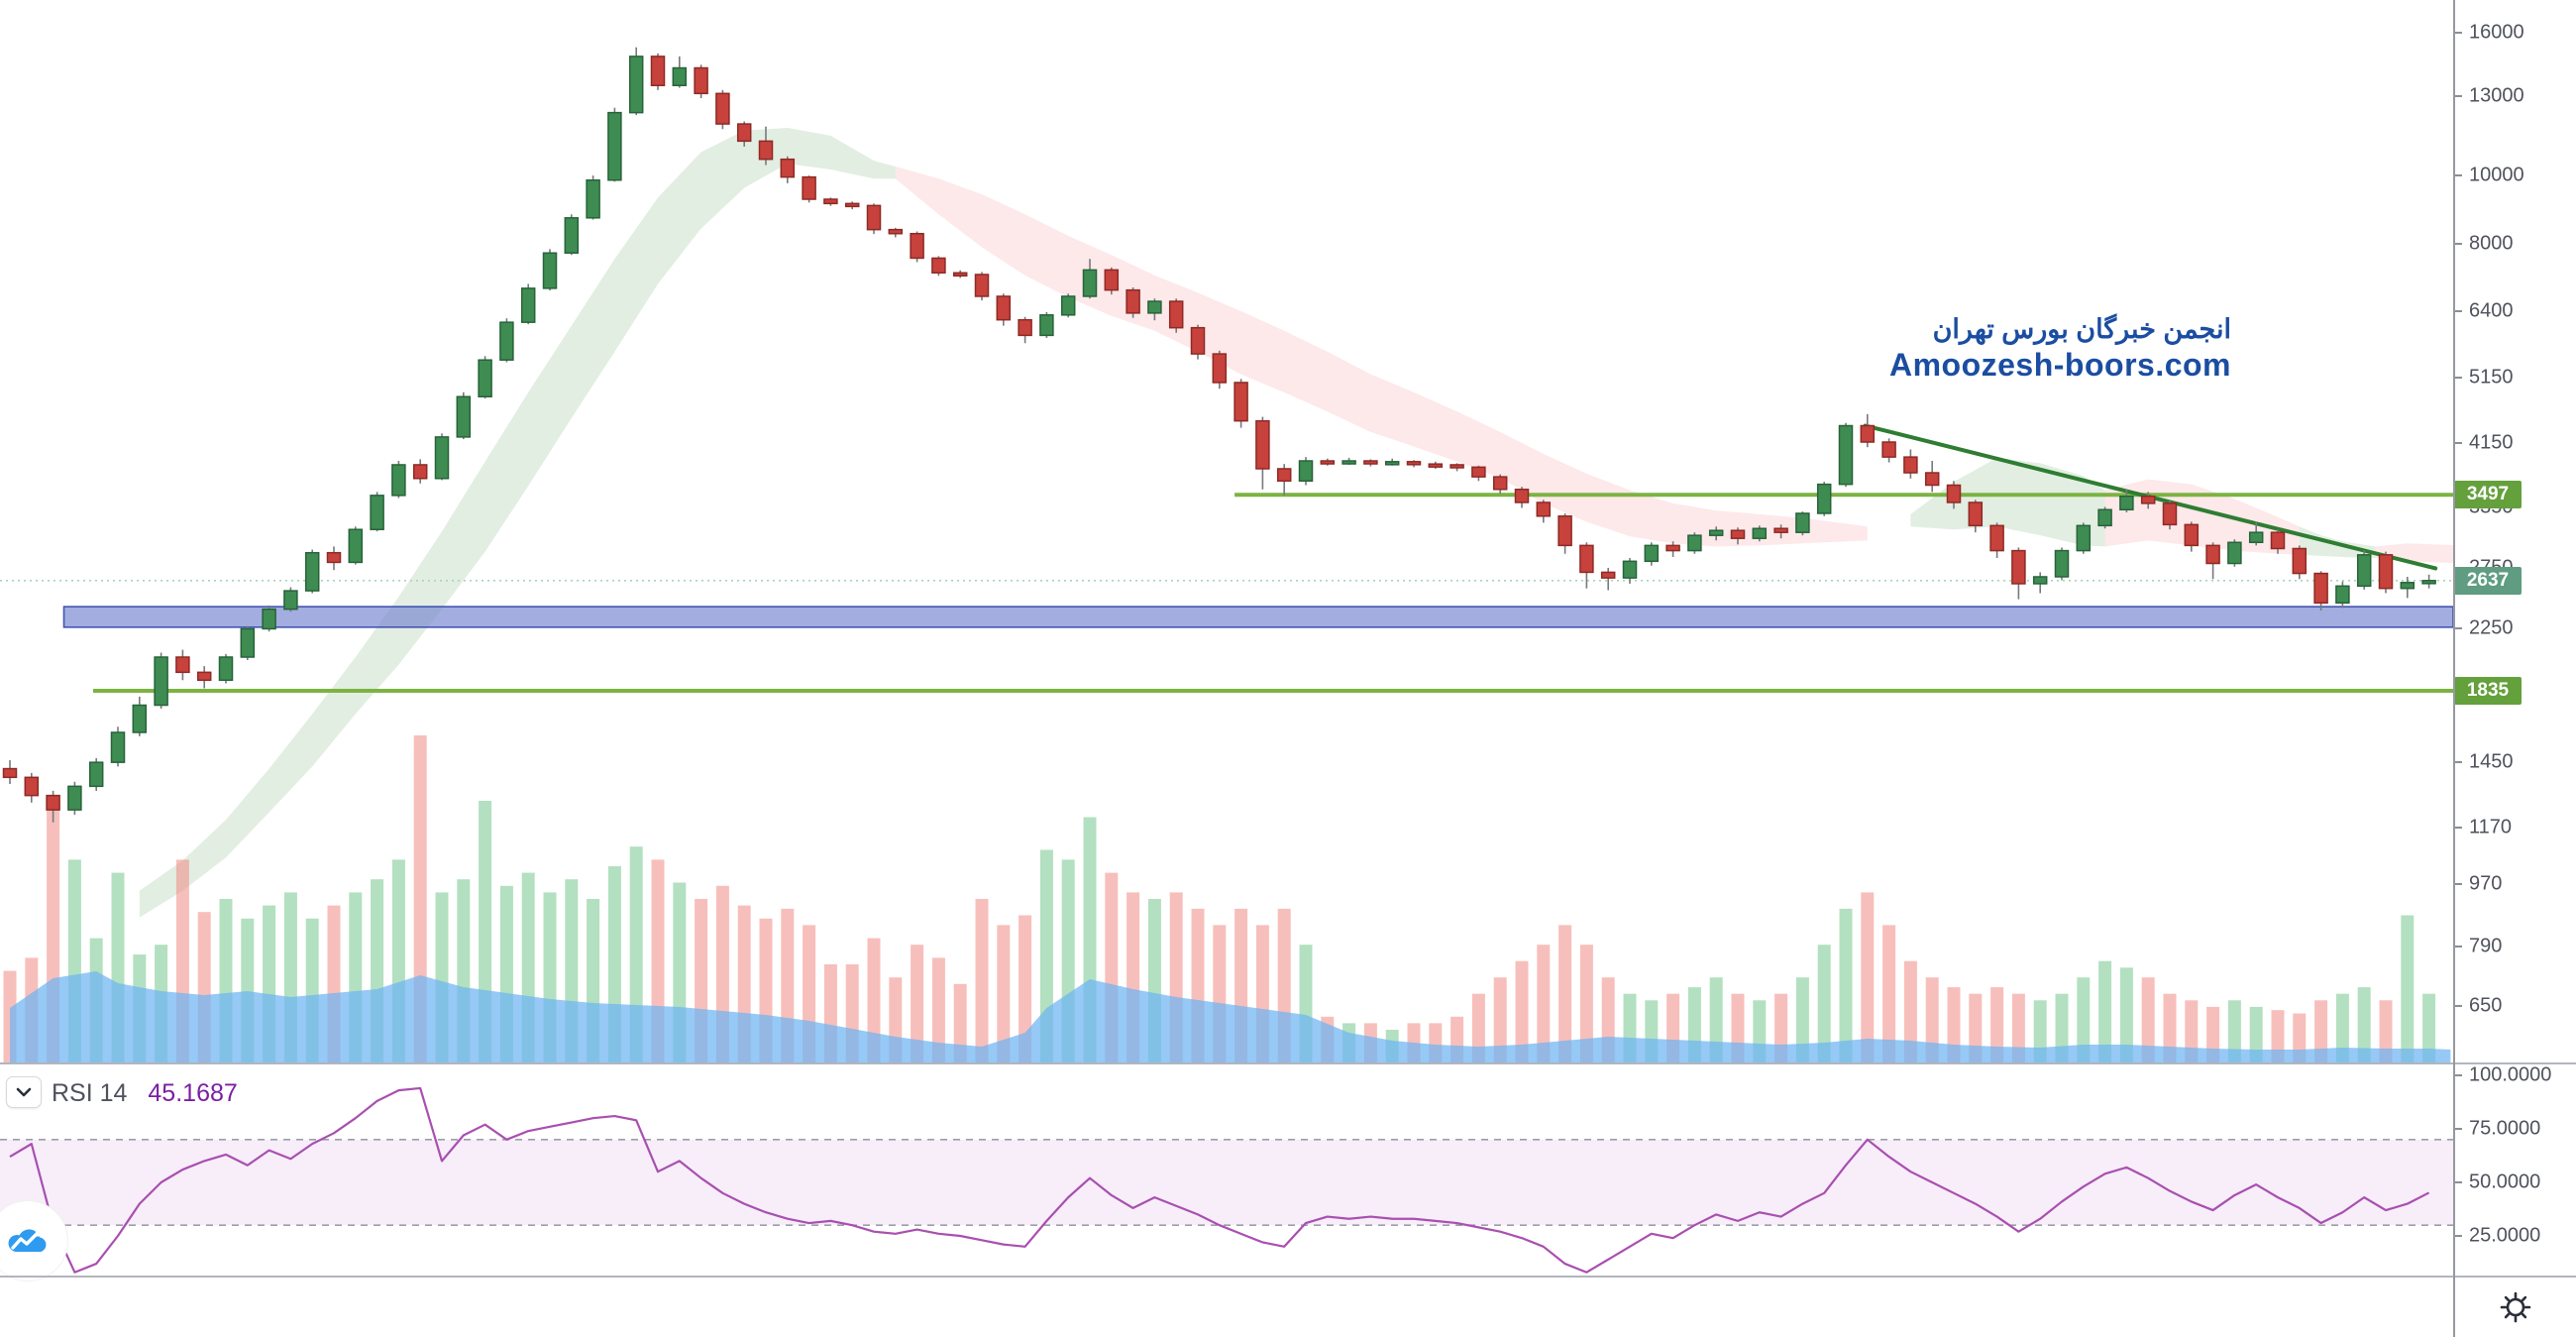  I want to click on time-axis-settings-button, so click(2515, 1307).